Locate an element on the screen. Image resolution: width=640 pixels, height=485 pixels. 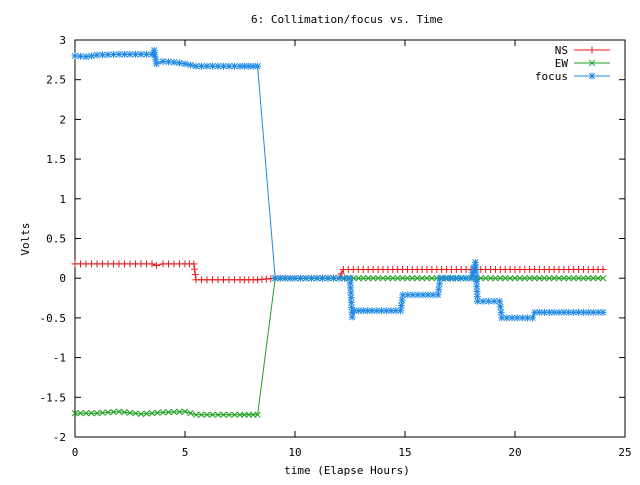
legend-label-focus: focus is located at coordinates (551, 76).